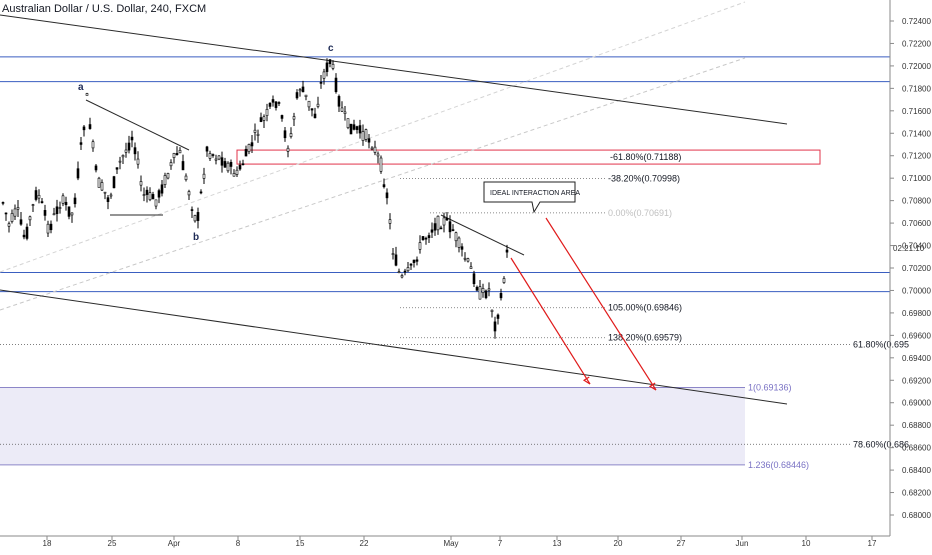  Describe the element at coordinates (916, 223) in the screenshot. I see `y-tick-label: 0.70600` at that location.